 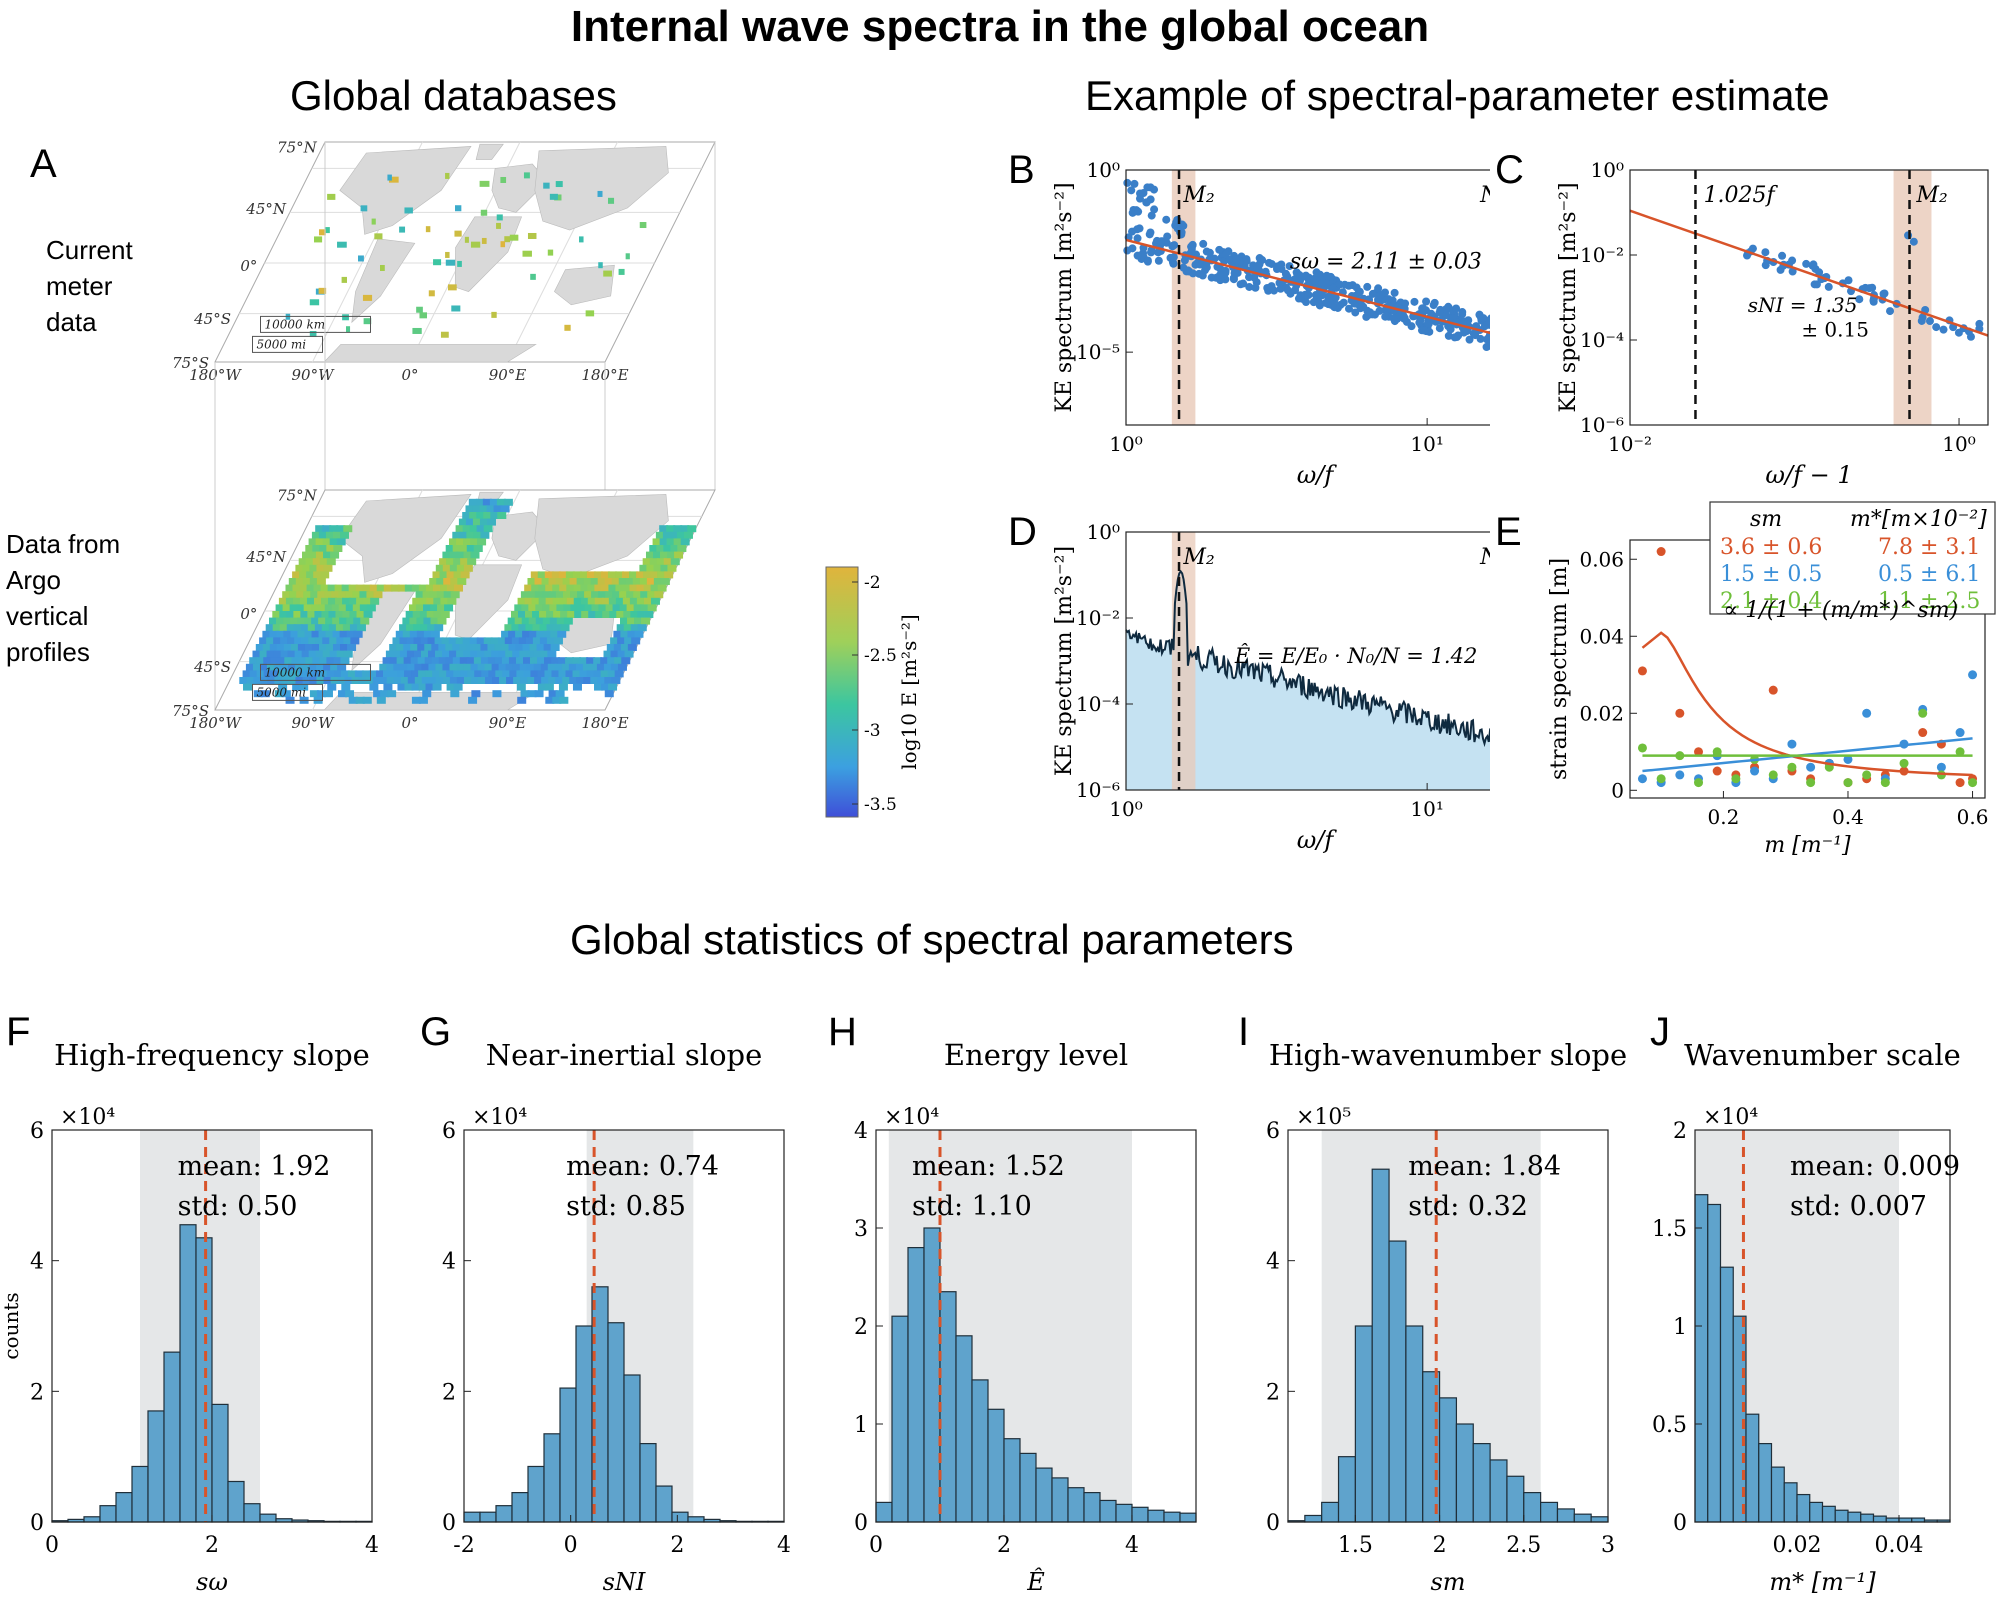 I want to click on m2-band, so click(x=1183, y=297).